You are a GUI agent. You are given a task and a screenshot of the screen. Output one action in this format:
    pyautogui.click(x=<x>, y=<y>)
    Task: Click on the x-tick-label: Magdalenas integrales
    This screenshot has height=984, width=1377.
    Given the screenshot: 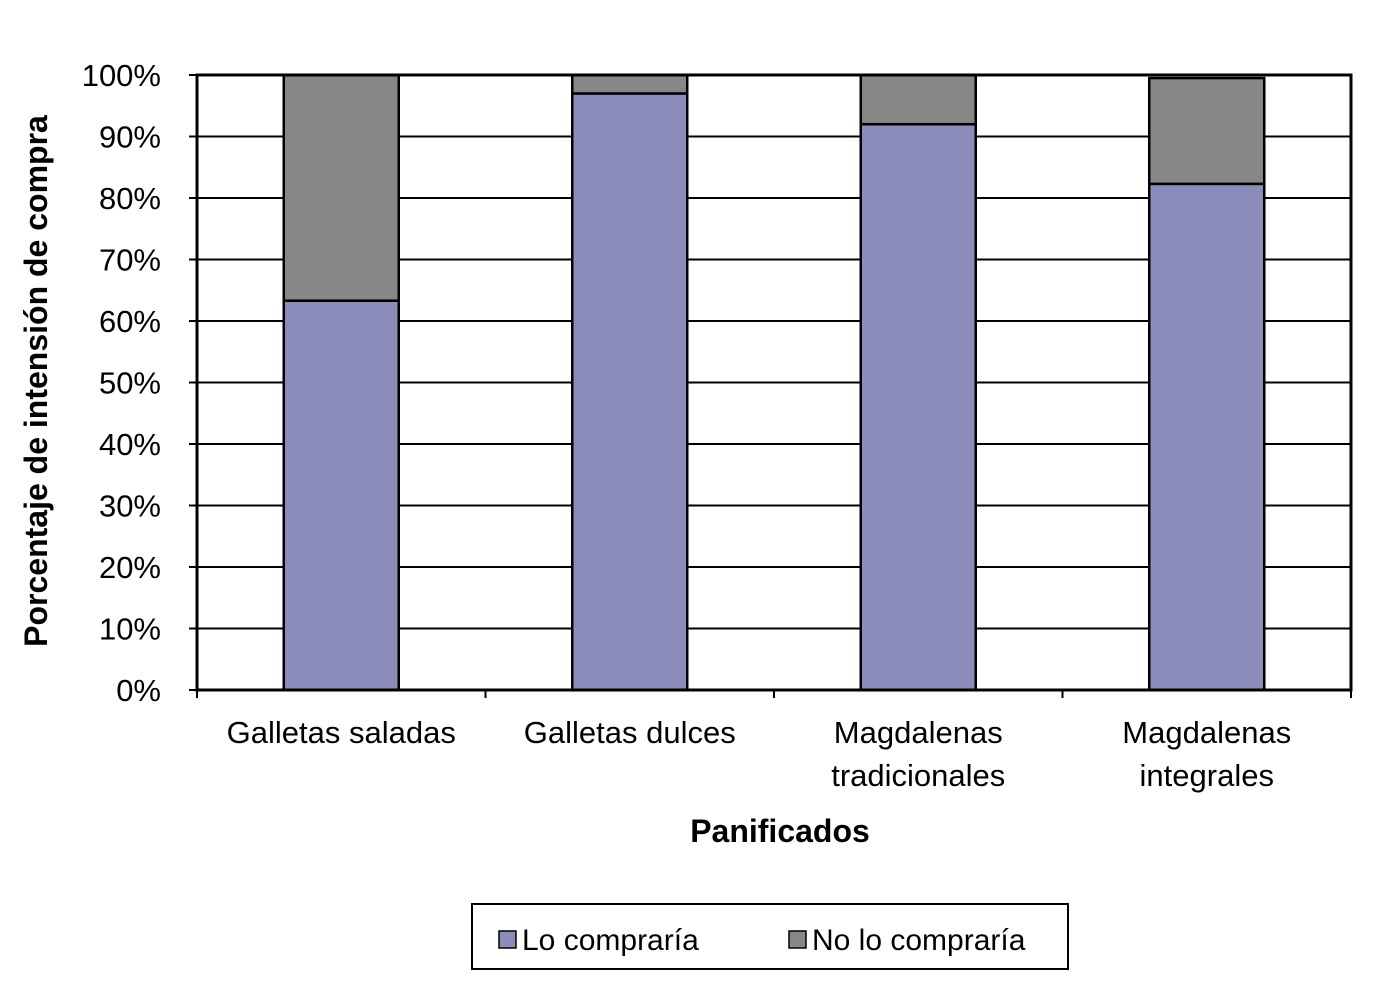 What is the action you would take?
    pyautogui.click(x=1206, y=754)
    